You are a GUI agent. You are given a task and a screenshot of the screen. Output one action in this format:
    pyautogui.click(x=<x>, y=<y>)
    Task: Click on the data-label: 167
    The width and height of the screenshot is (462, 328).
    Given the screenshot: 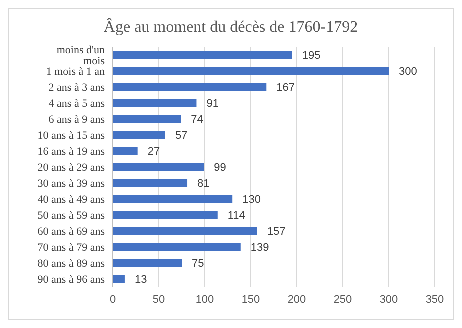 What is the action you would take?
    pyautogui.click(x=285, y=88)
    